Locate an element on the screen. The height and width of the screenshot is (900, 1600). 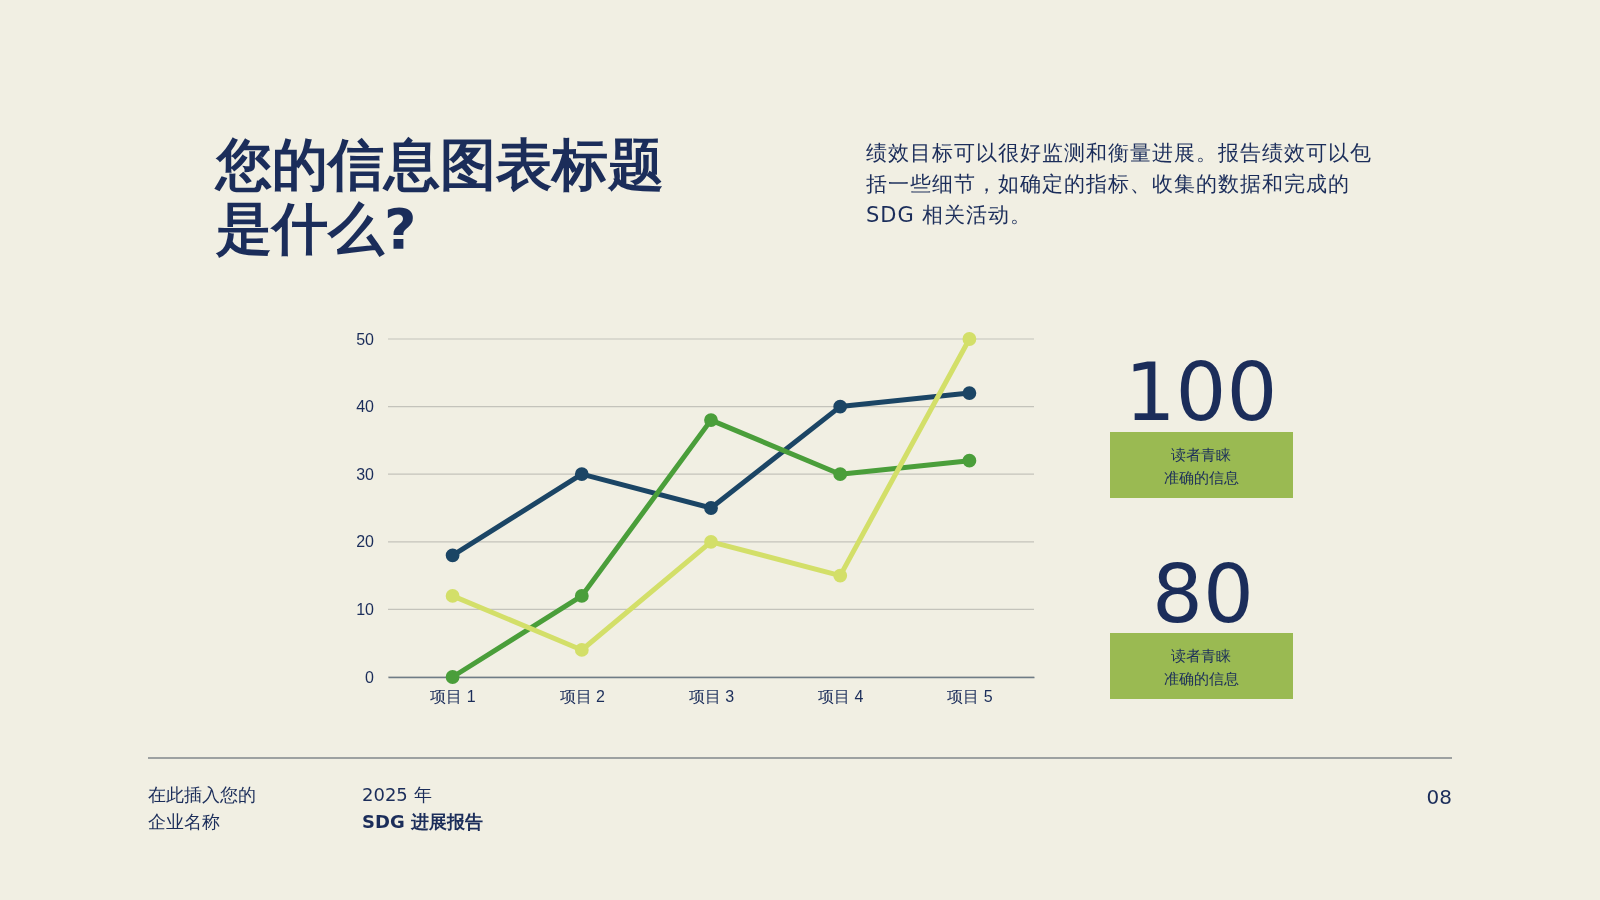
x-tick-label: 项目 5 is located at coordinates (970, 697).